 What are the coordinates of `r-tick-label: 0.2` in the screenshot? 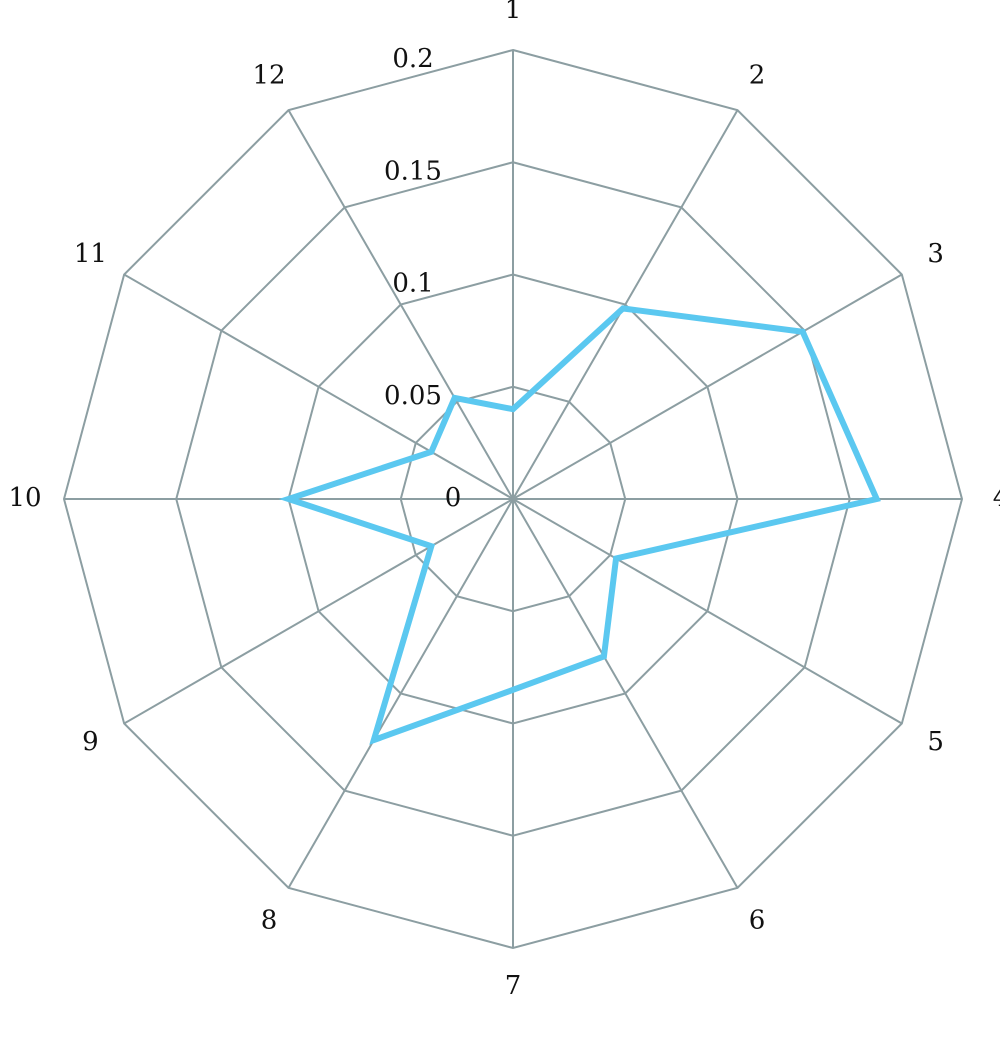 It's located at (412, 59).